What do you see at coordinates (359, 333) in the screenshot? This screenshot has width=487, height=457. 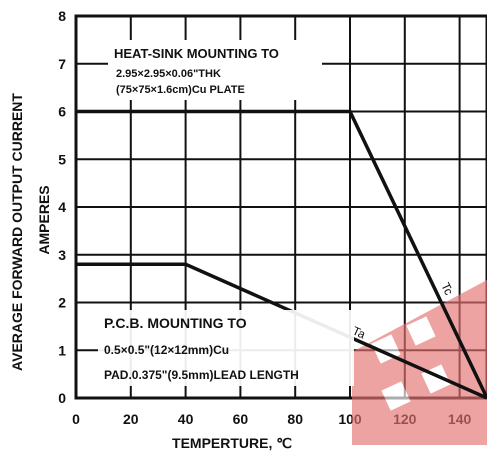 I see `series-label-ta: Ta` at bounding box center [359, 333].